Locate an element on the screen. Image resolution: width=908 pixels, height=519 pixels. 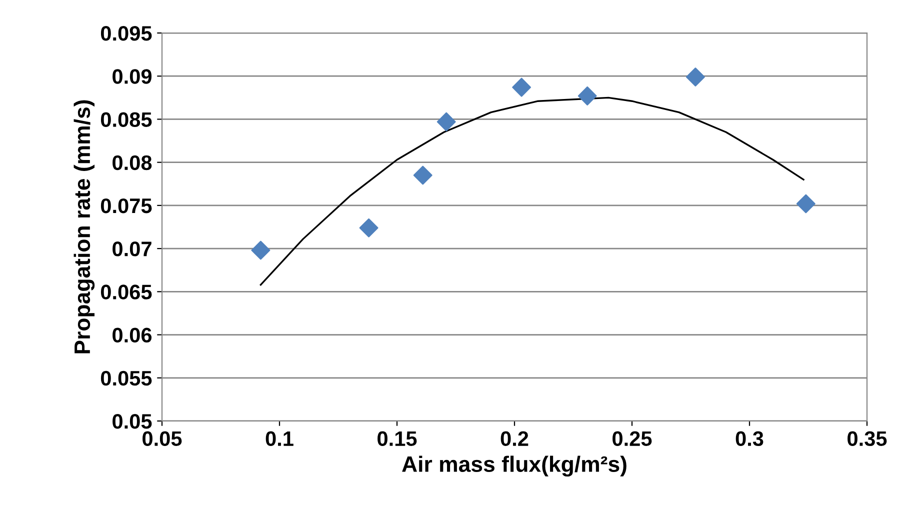
x-tick-label: 0.25 is located at coordinates (632, 438).